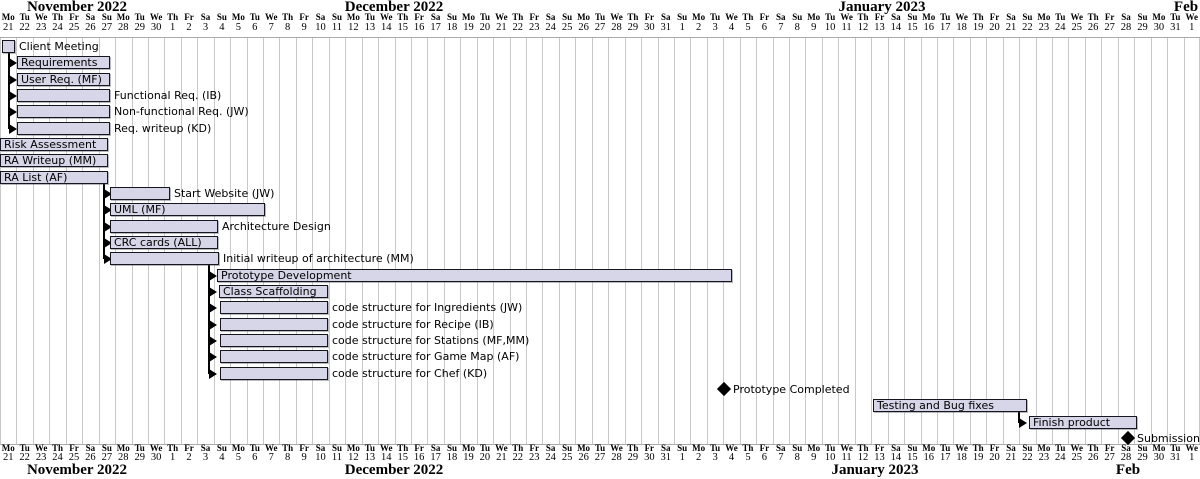 This screenshot has width=1200, height=479. What do you see at coordinates (274, 373) in the screenshot?
I see `task-bar-cs-chef` at bounding box center [274, 373].